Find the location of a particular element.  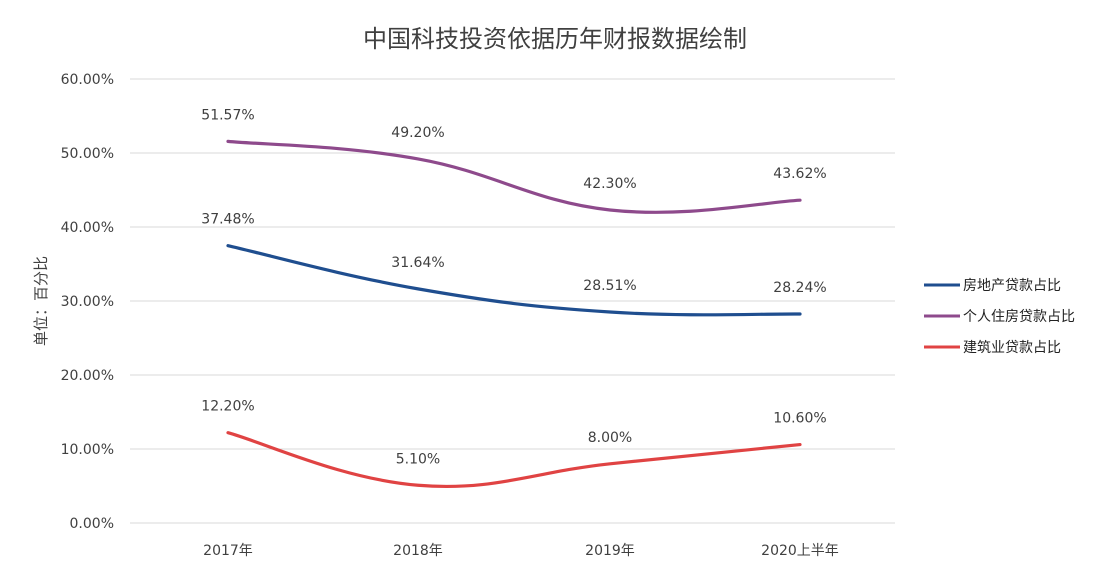

y-tick-label: 0.00% is located at coordinates (92, 524).